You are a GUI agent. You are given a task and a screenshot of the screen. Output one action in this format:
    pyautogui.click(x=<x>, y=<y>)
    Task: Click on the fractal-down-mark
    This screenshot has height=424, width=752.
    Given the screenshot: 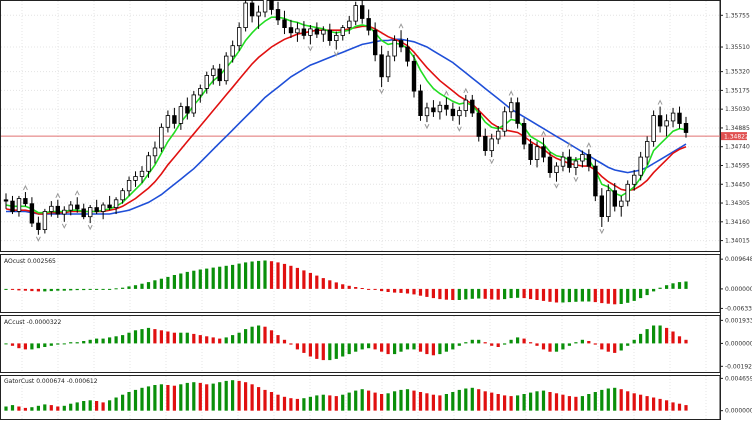 What is the action you would take?
    pyautogui.click(x=427, y=126)
    